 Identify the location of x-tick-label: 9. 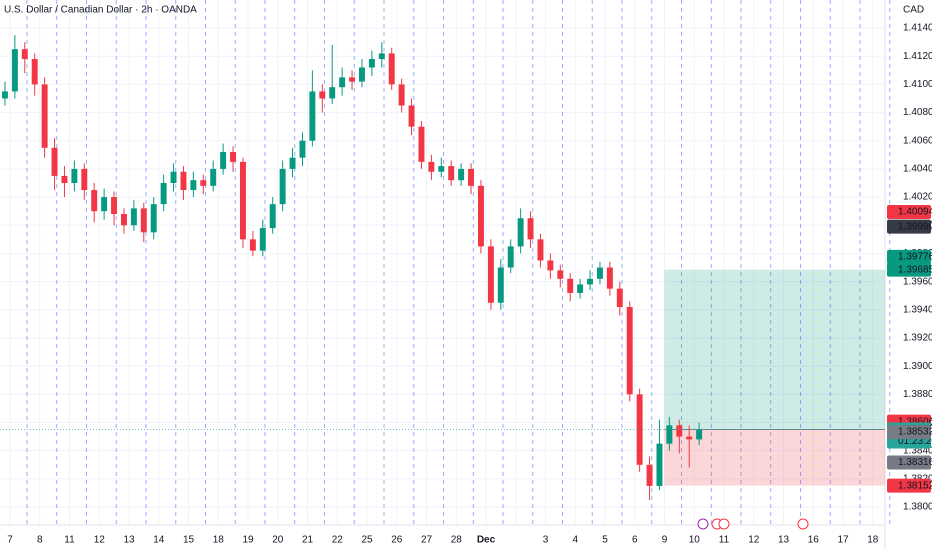
(665, 540).